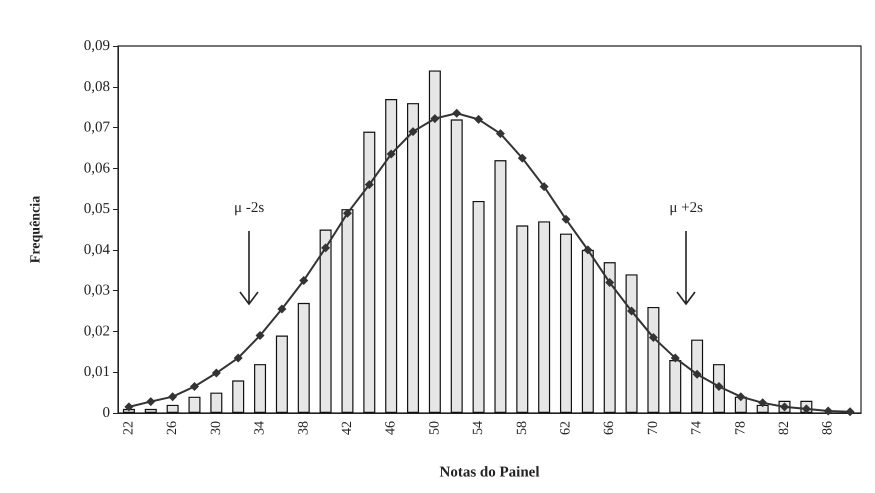 This screenshot has height=493, width=875. I want to click on x-tick-label: 62, so click(566, 428).